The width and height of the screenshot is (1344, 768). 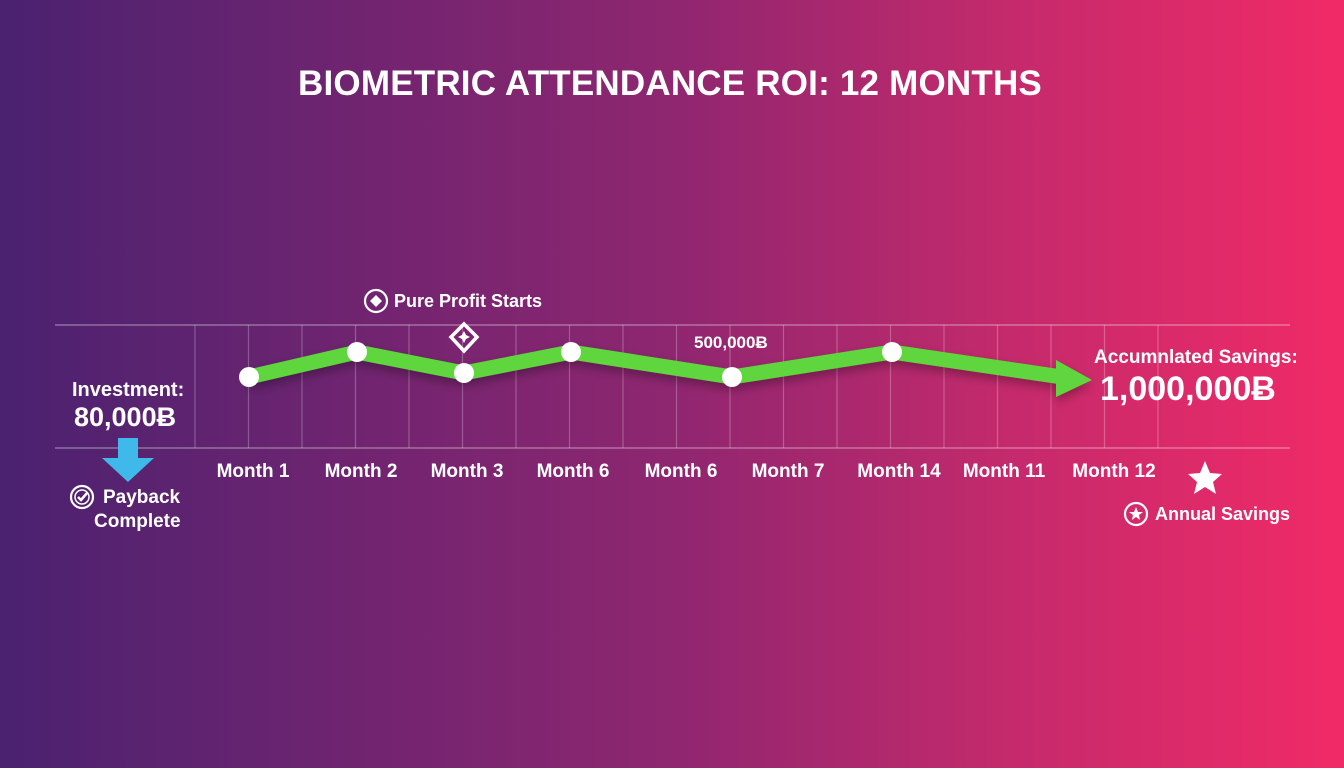 What do you see at coordinates (1223, 514) in the screenshot?
I see `annual-savings-label: Annual Savings` at bounding box center [1223, 514].